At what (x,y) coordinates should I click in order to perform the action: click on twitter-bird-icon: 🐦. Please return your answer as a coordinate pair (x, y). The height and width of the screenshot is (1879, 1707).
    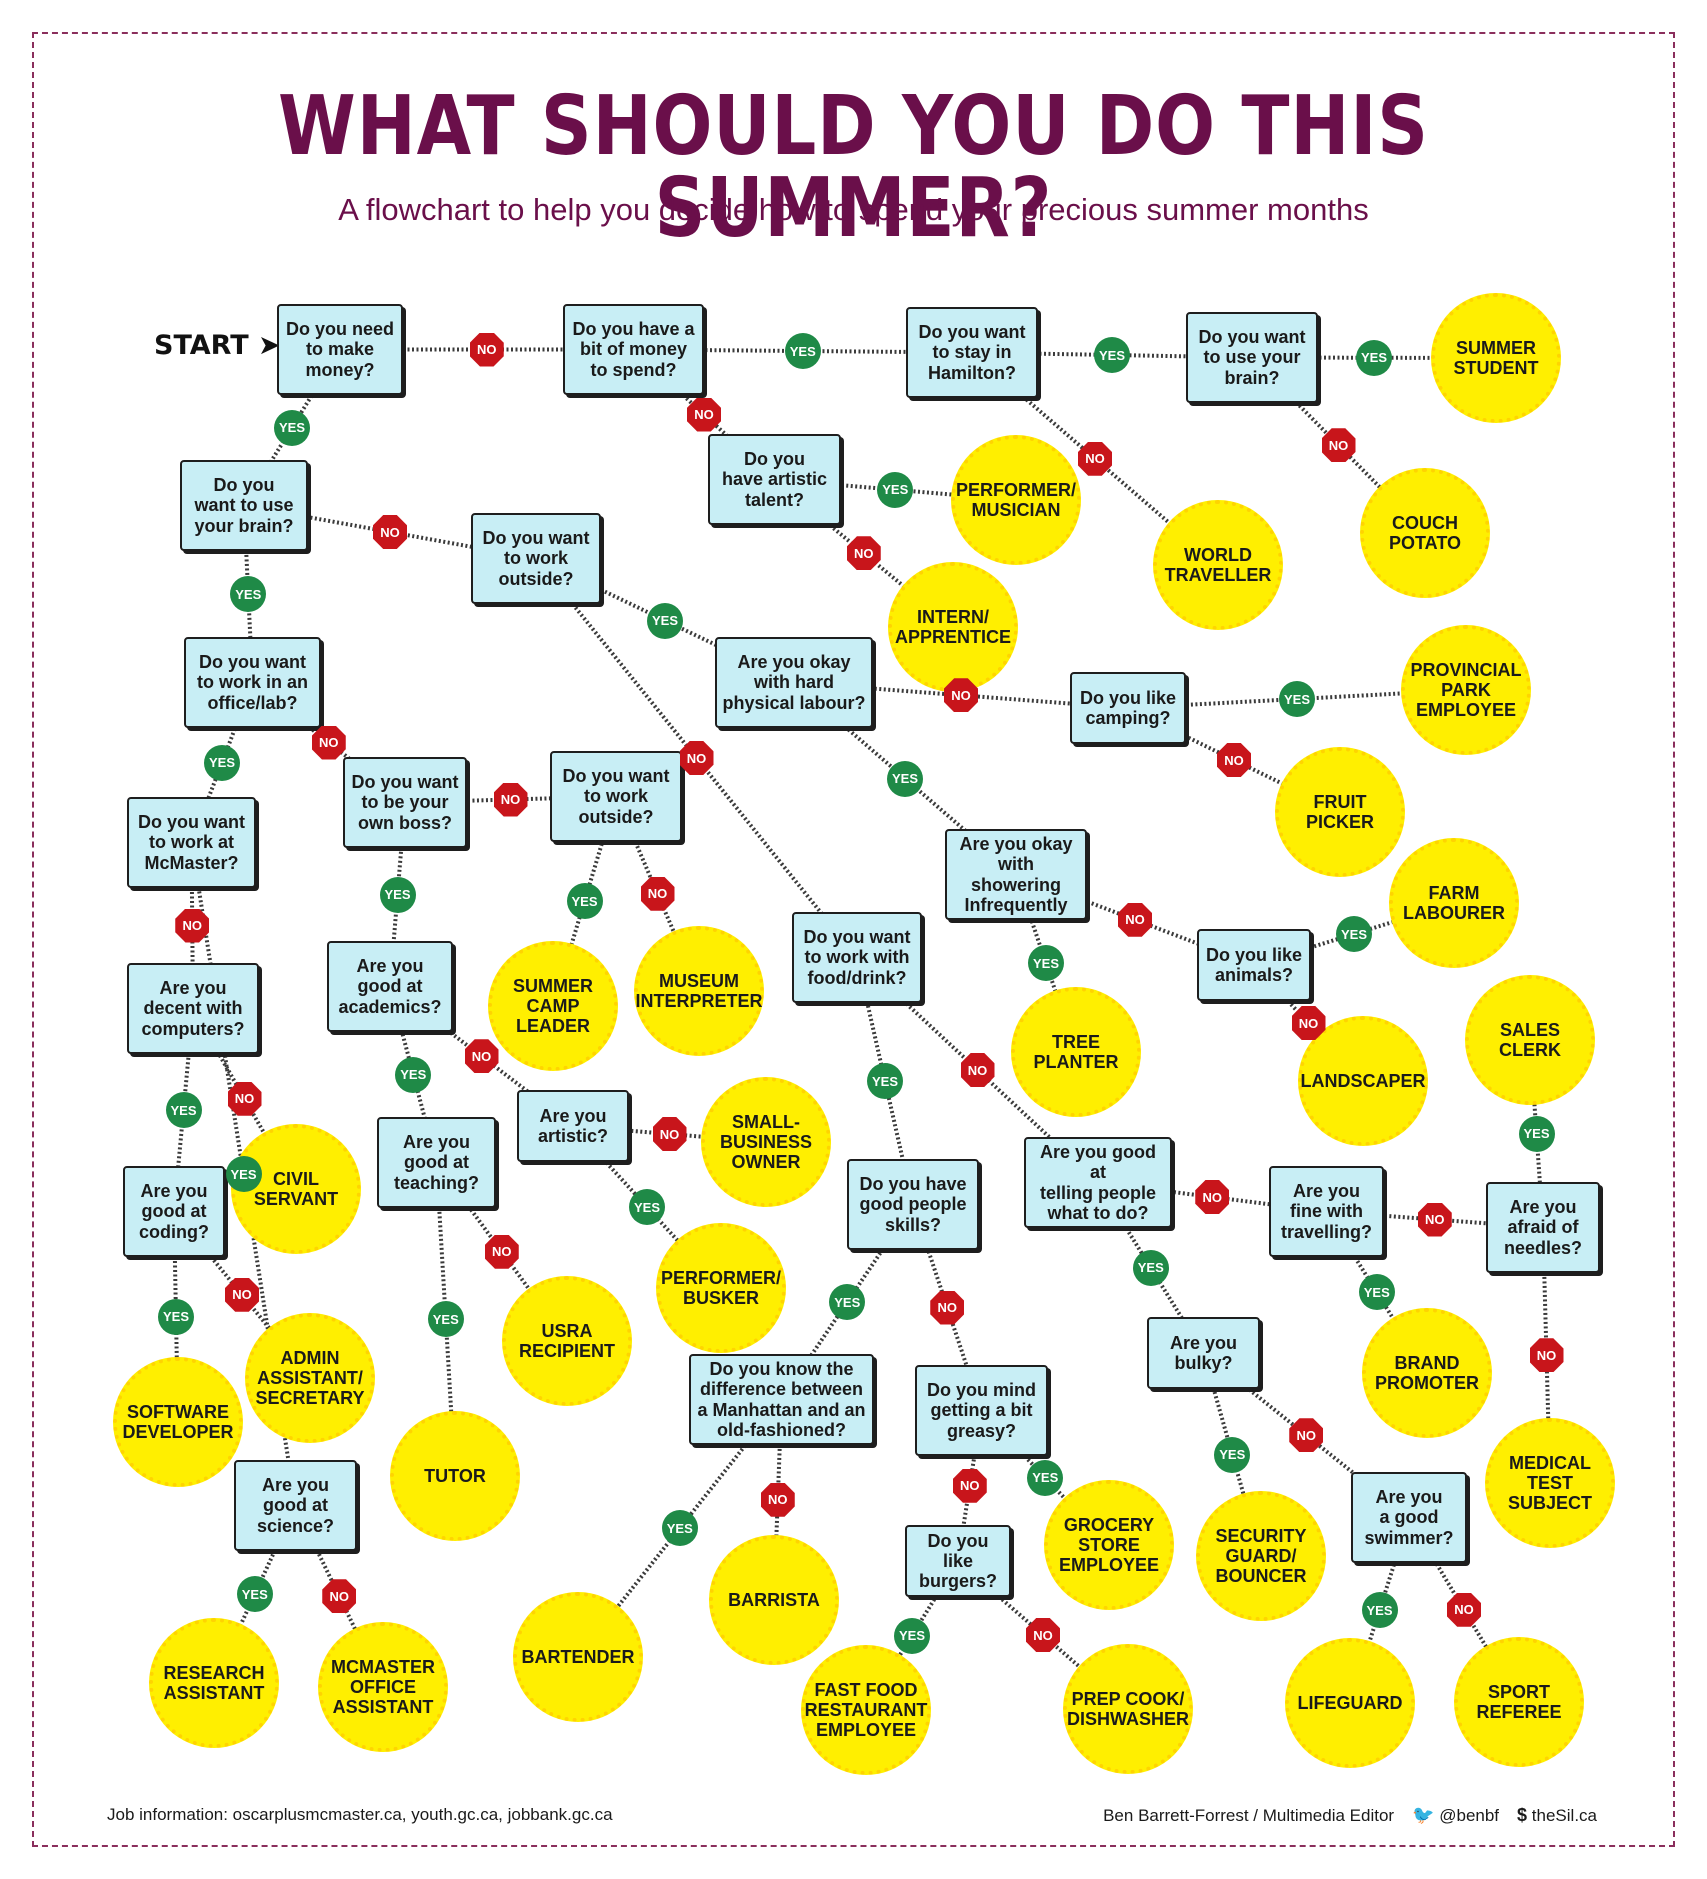
    Looking at the image, I should click on (1423, 1815).